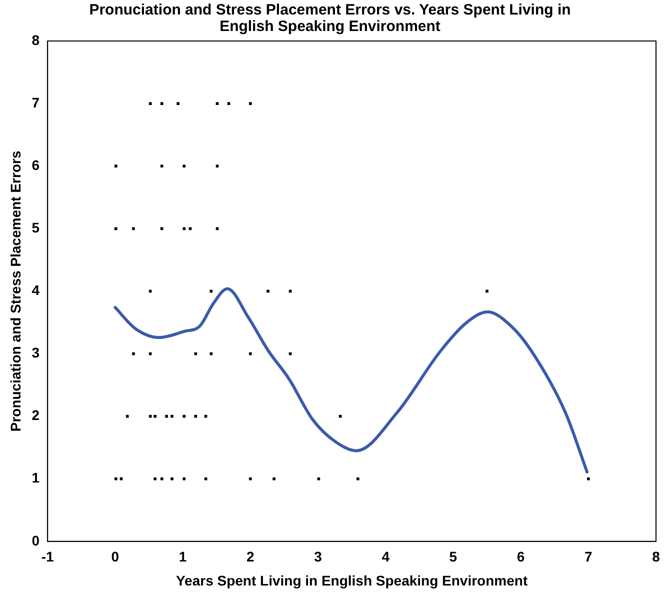 The image size is (664, 594). I want to click on x-tick-label: 8, so click(656, 556).